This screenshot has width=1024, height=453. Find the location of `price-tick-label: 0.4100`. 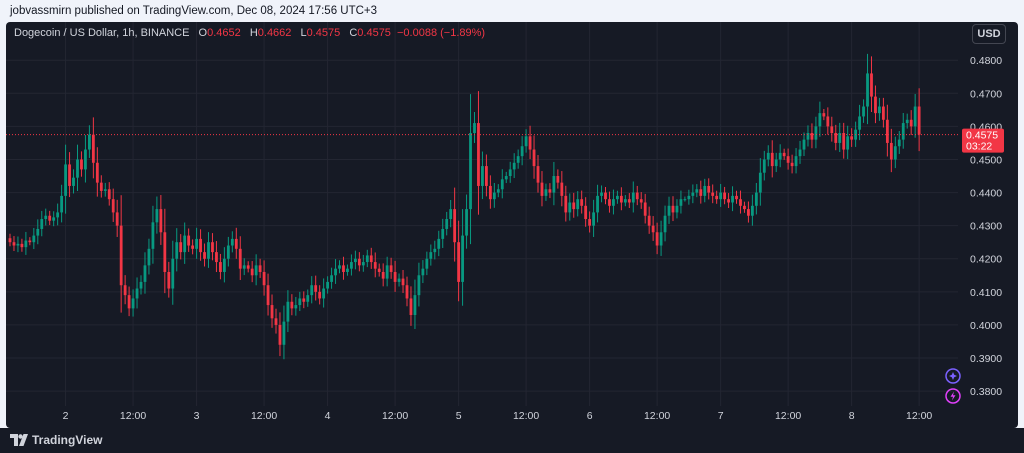

price-tick-label: 0.4100 is located at coordinates (986, 293).